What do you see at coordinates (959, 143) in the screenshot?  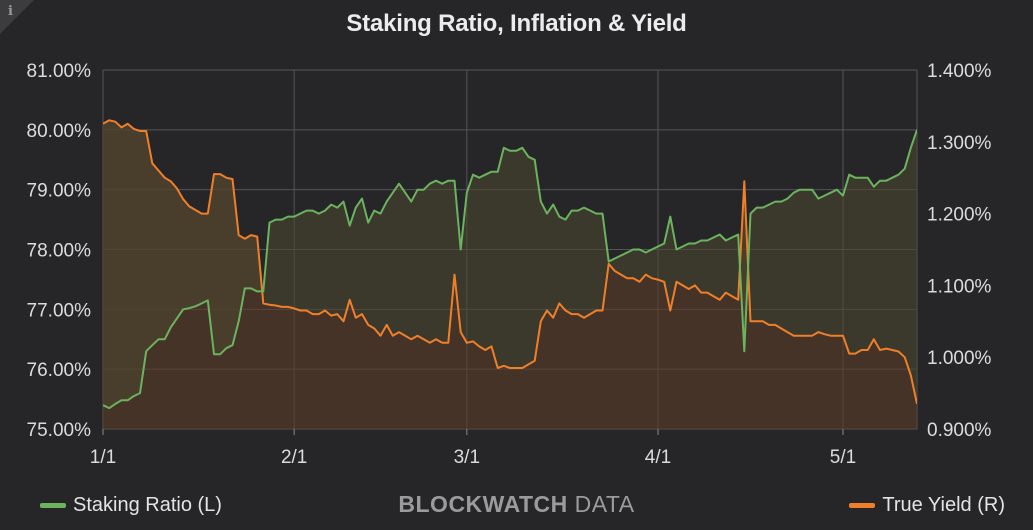 I see `right-tick-label: 1.300%` at bounding box center [959, 143].